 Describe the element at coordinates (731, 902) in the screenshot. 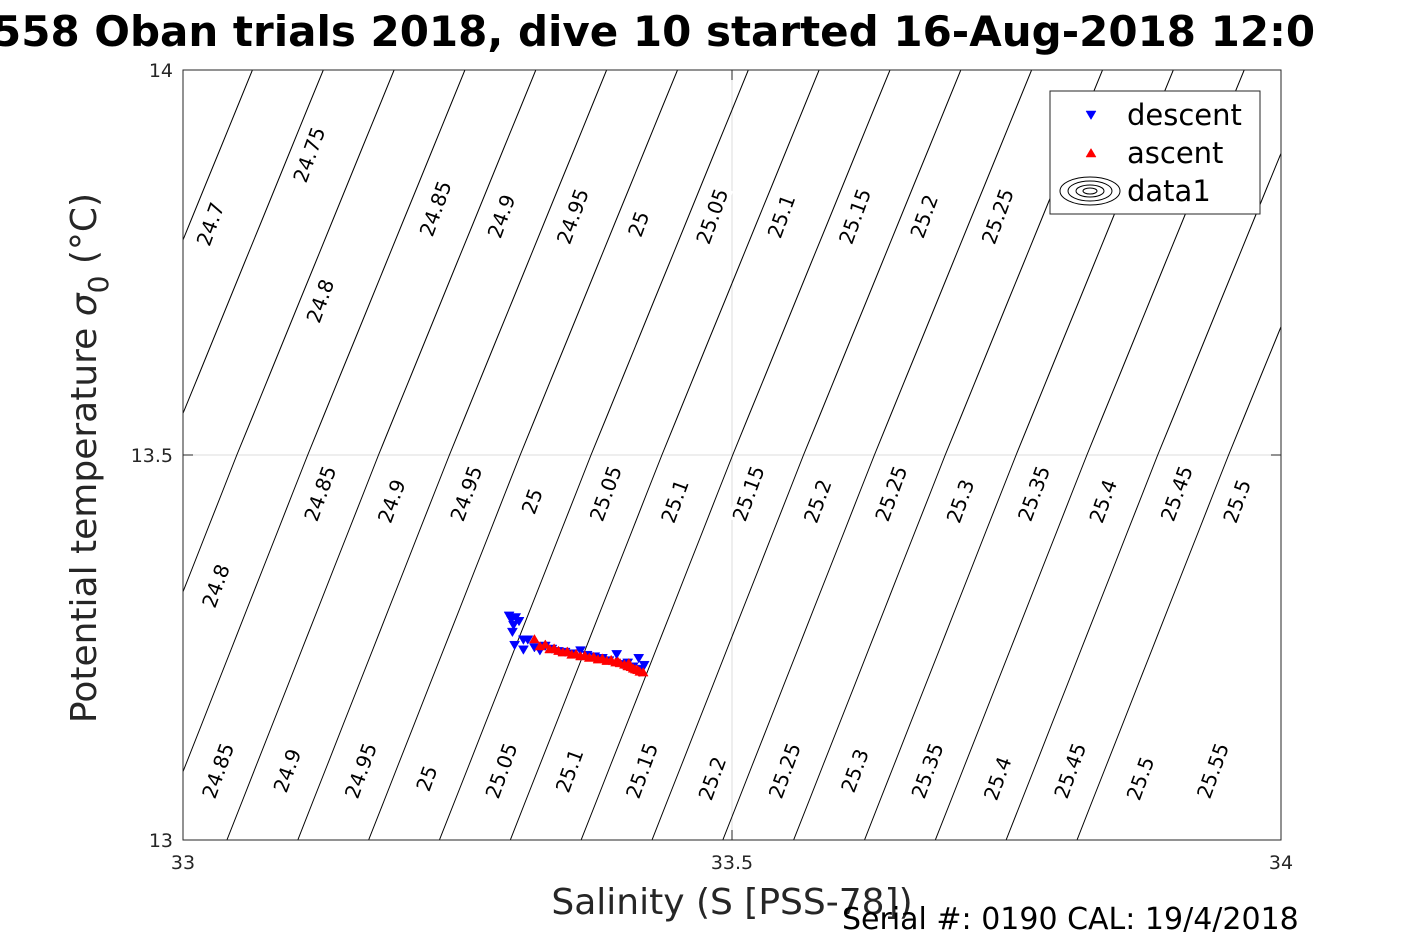

I see `x-axis-label: Salinity (S [PSS-78])` at that location.